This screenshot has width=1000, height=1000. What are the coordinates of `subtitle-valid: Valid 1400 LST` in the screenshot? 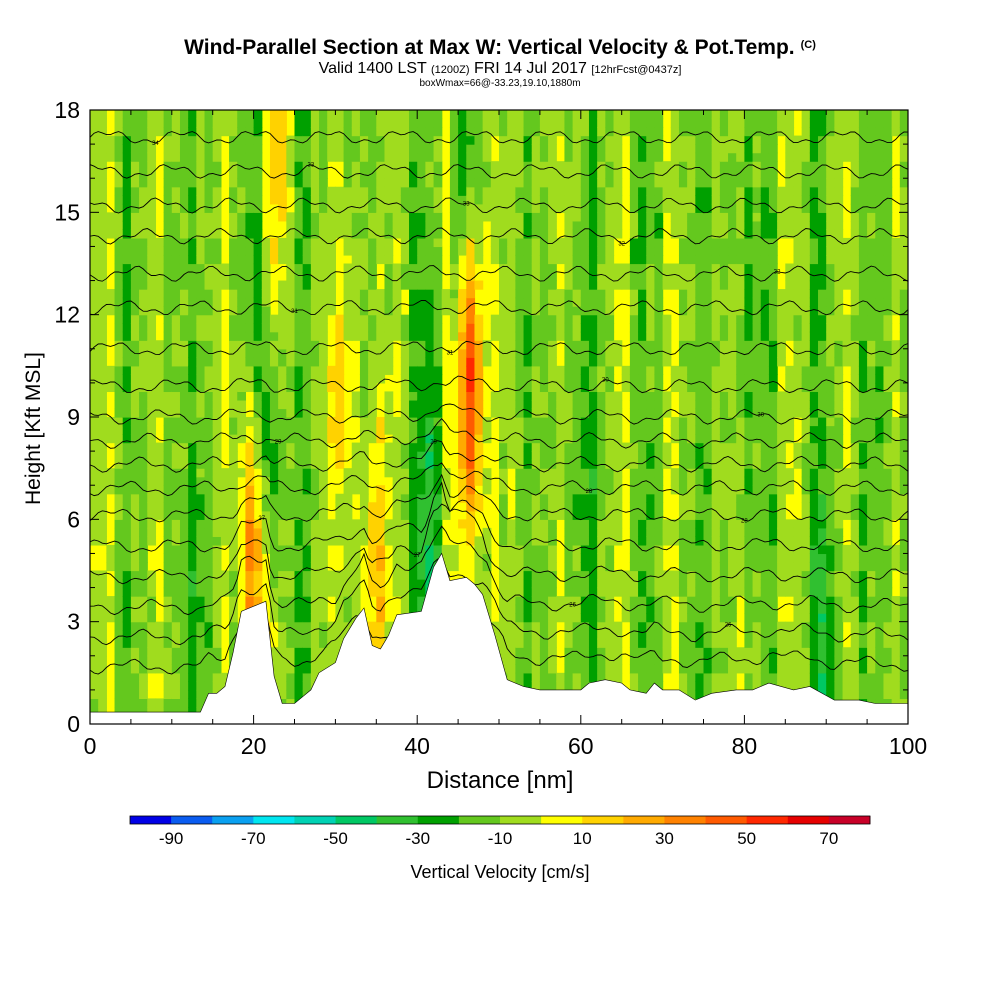 It's located at (372, 68).